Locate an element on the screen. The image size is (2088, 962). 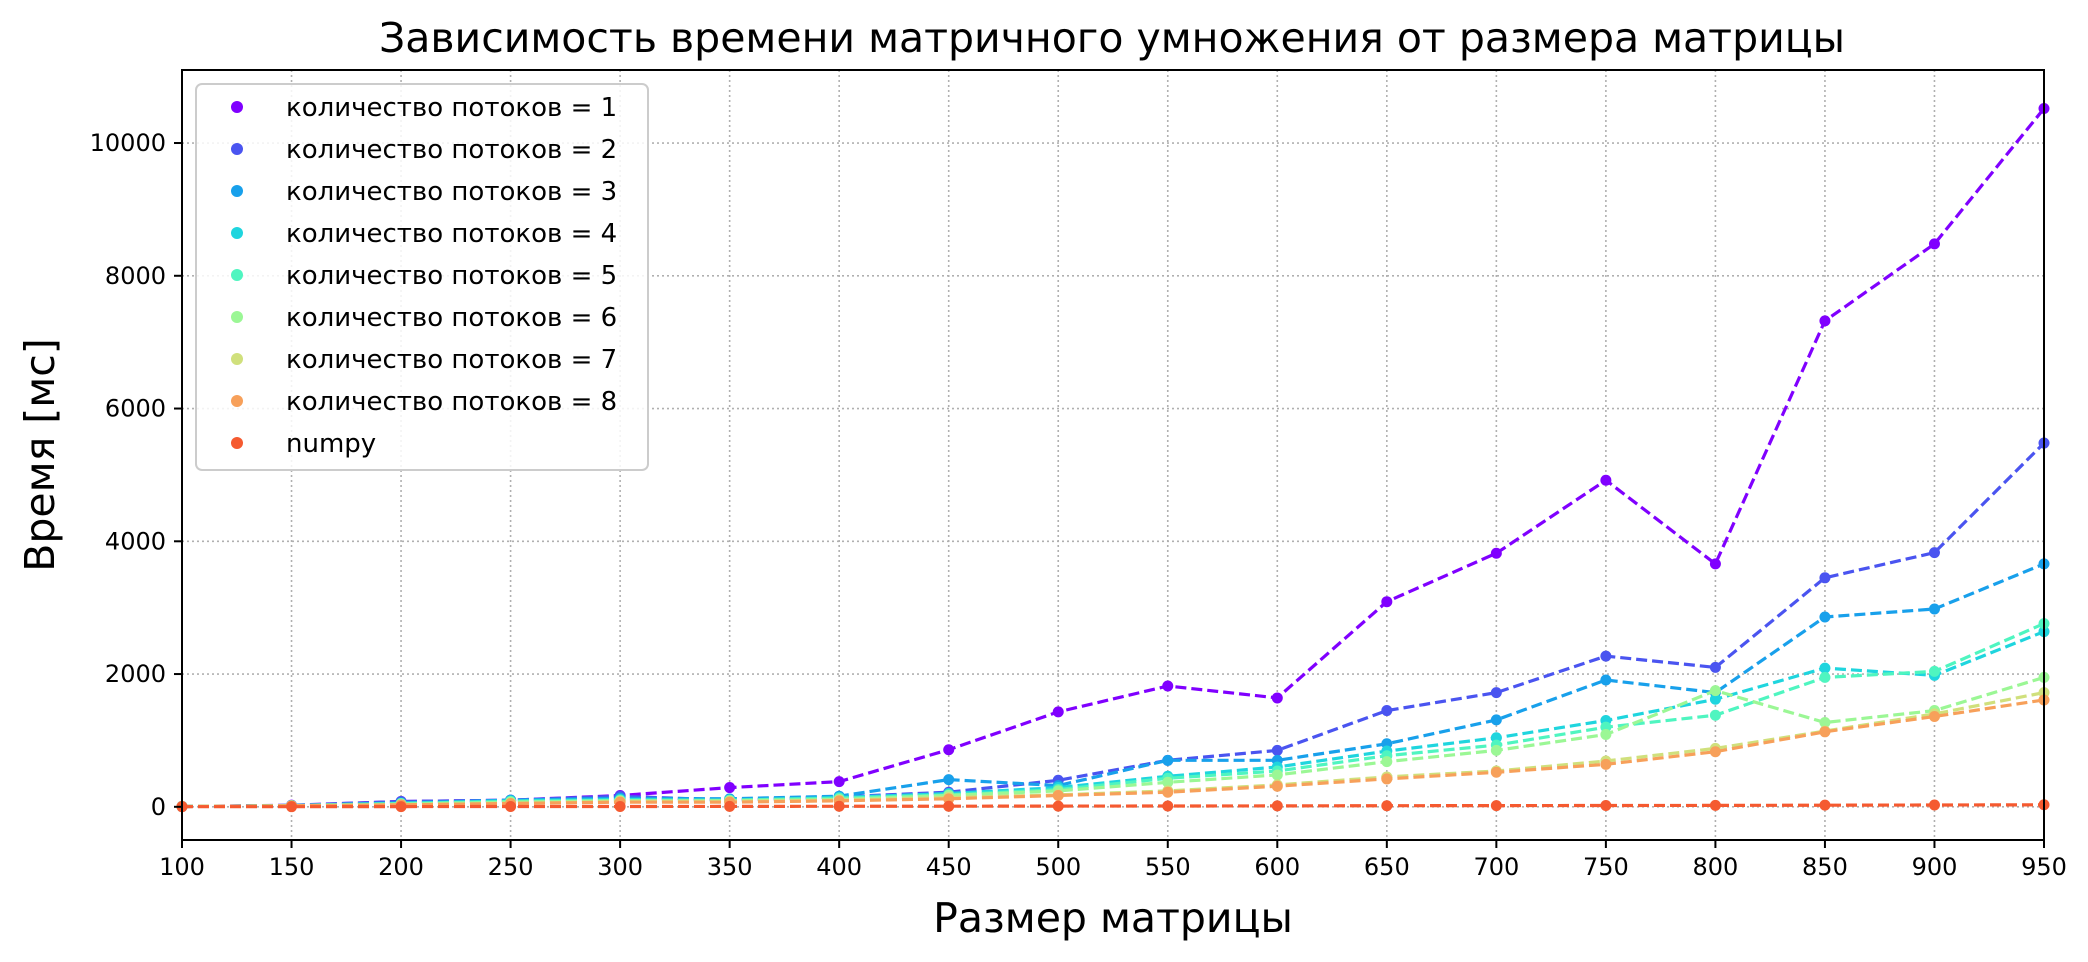
legend-label: количество потоков = 8 is located at coordinates (451, 402).